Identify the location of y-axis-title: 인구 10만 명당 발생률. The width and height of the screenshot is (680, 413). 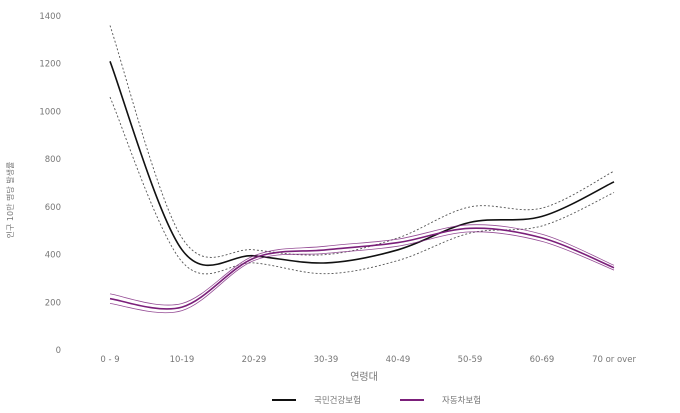
(10, 200).